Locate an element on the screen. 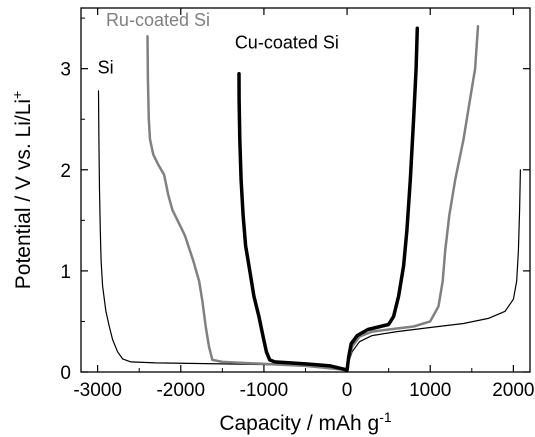 The image size is (535, 437). y-axis-title-superscript: + is located at coordinates (17, 95).